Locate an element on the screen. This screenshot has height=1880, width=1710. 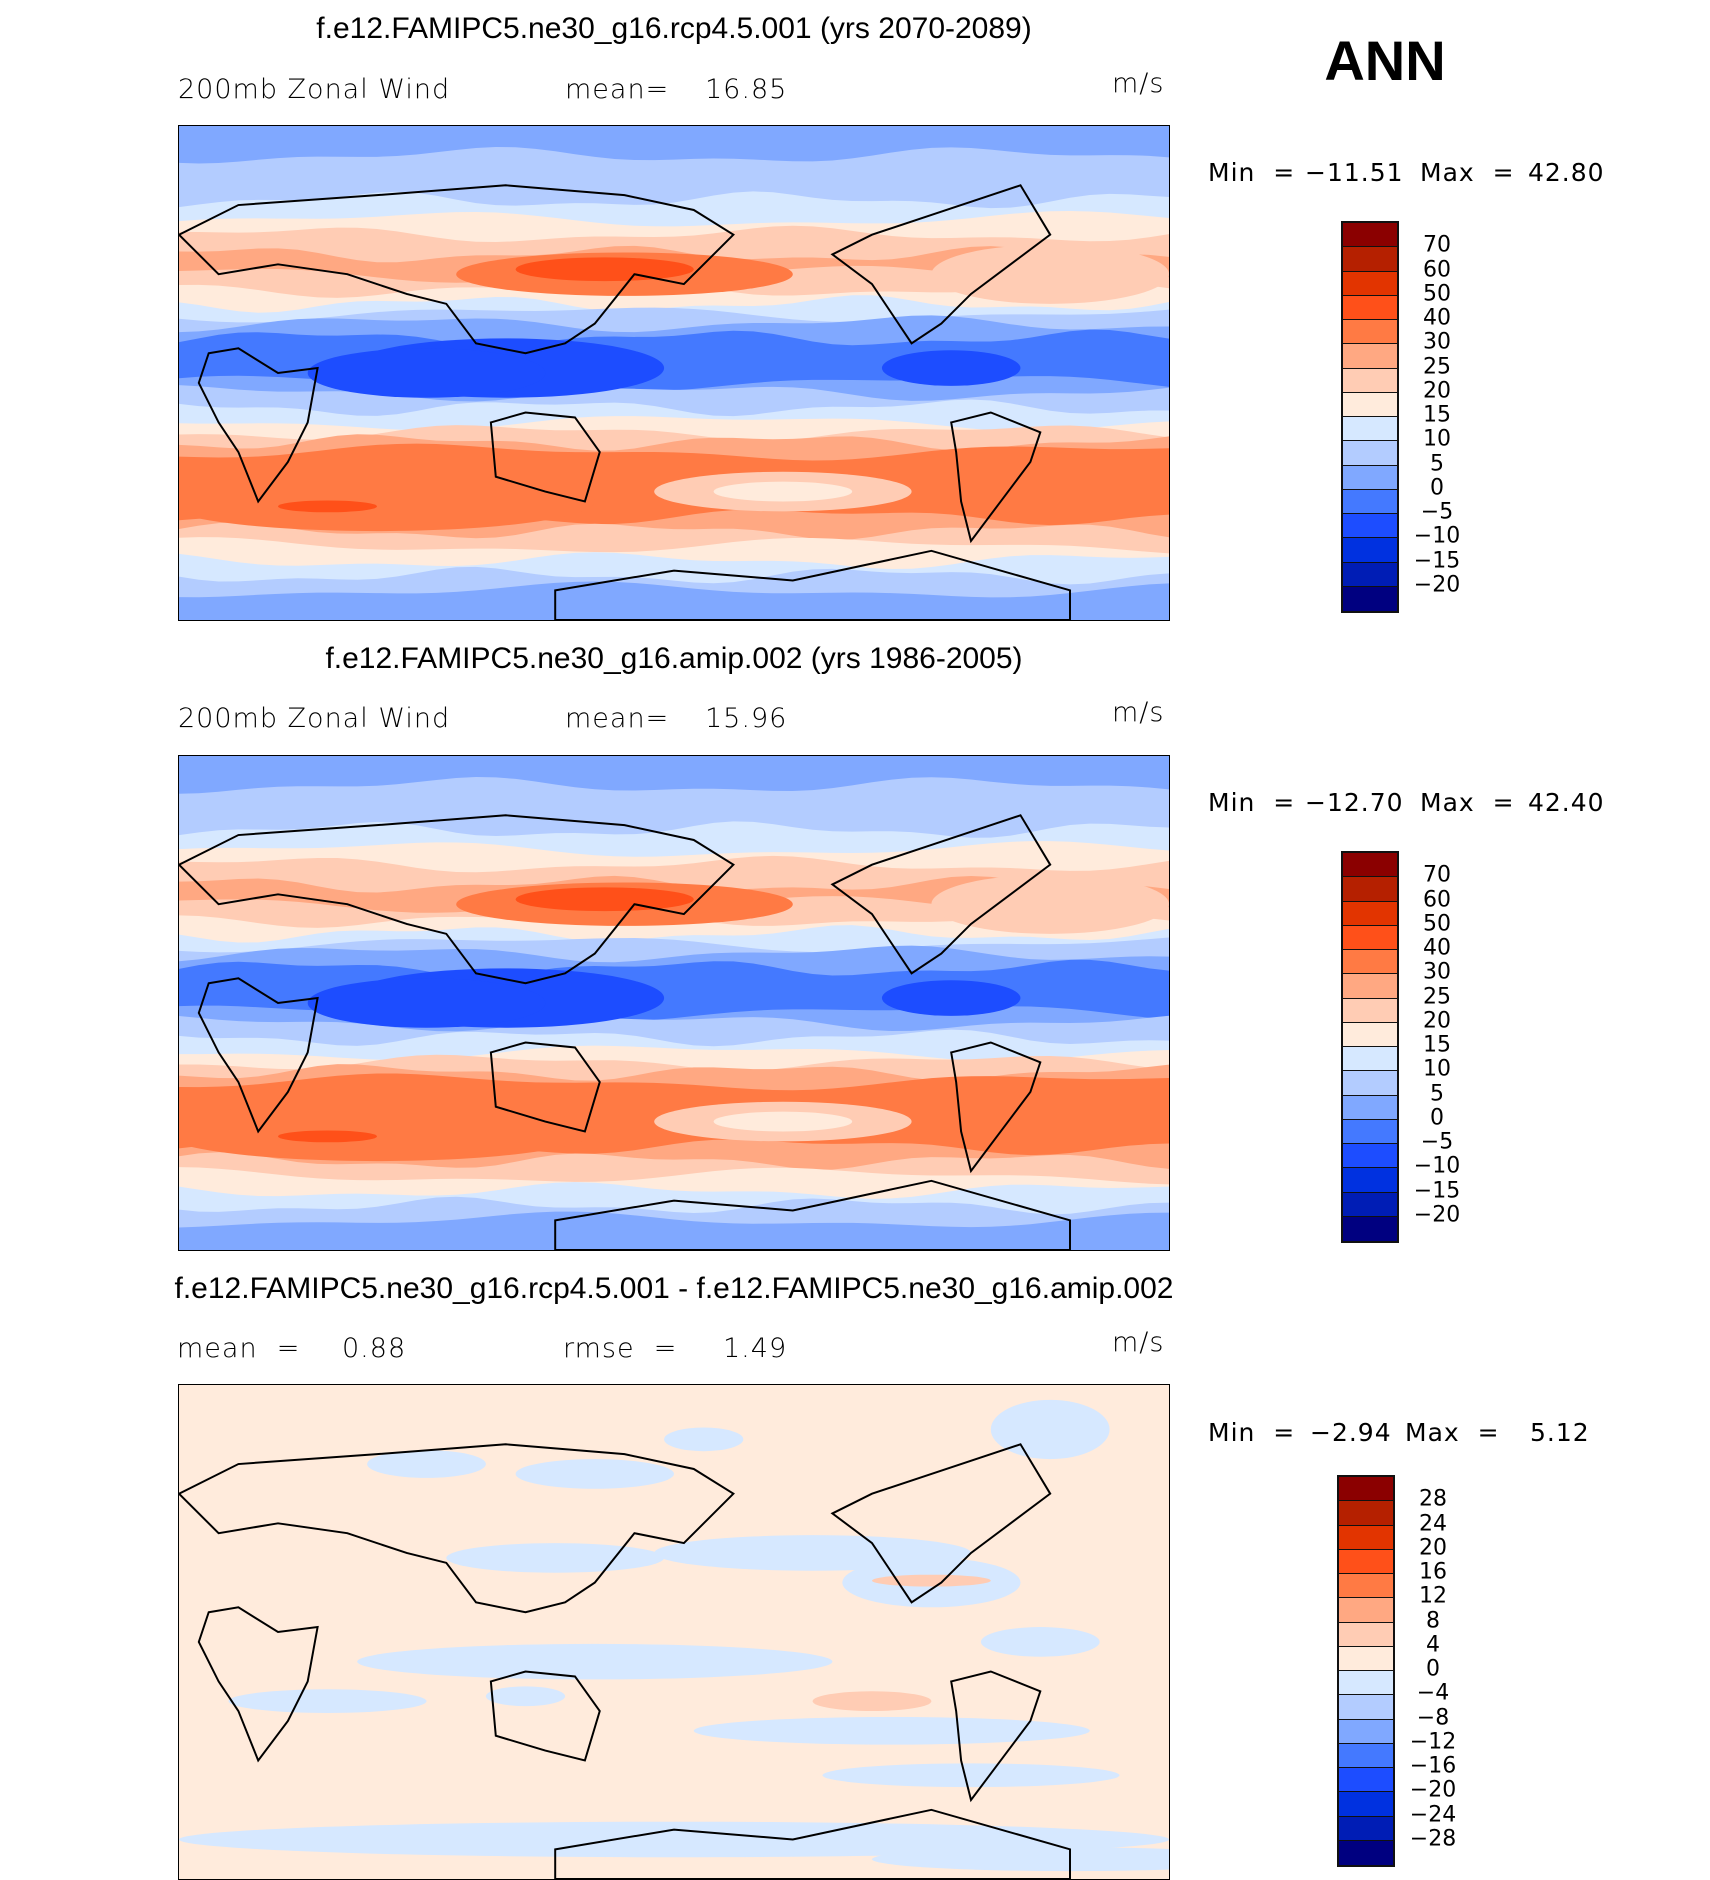
panel-1-max-value: 42.80 is located at coordinates (1566, 172).